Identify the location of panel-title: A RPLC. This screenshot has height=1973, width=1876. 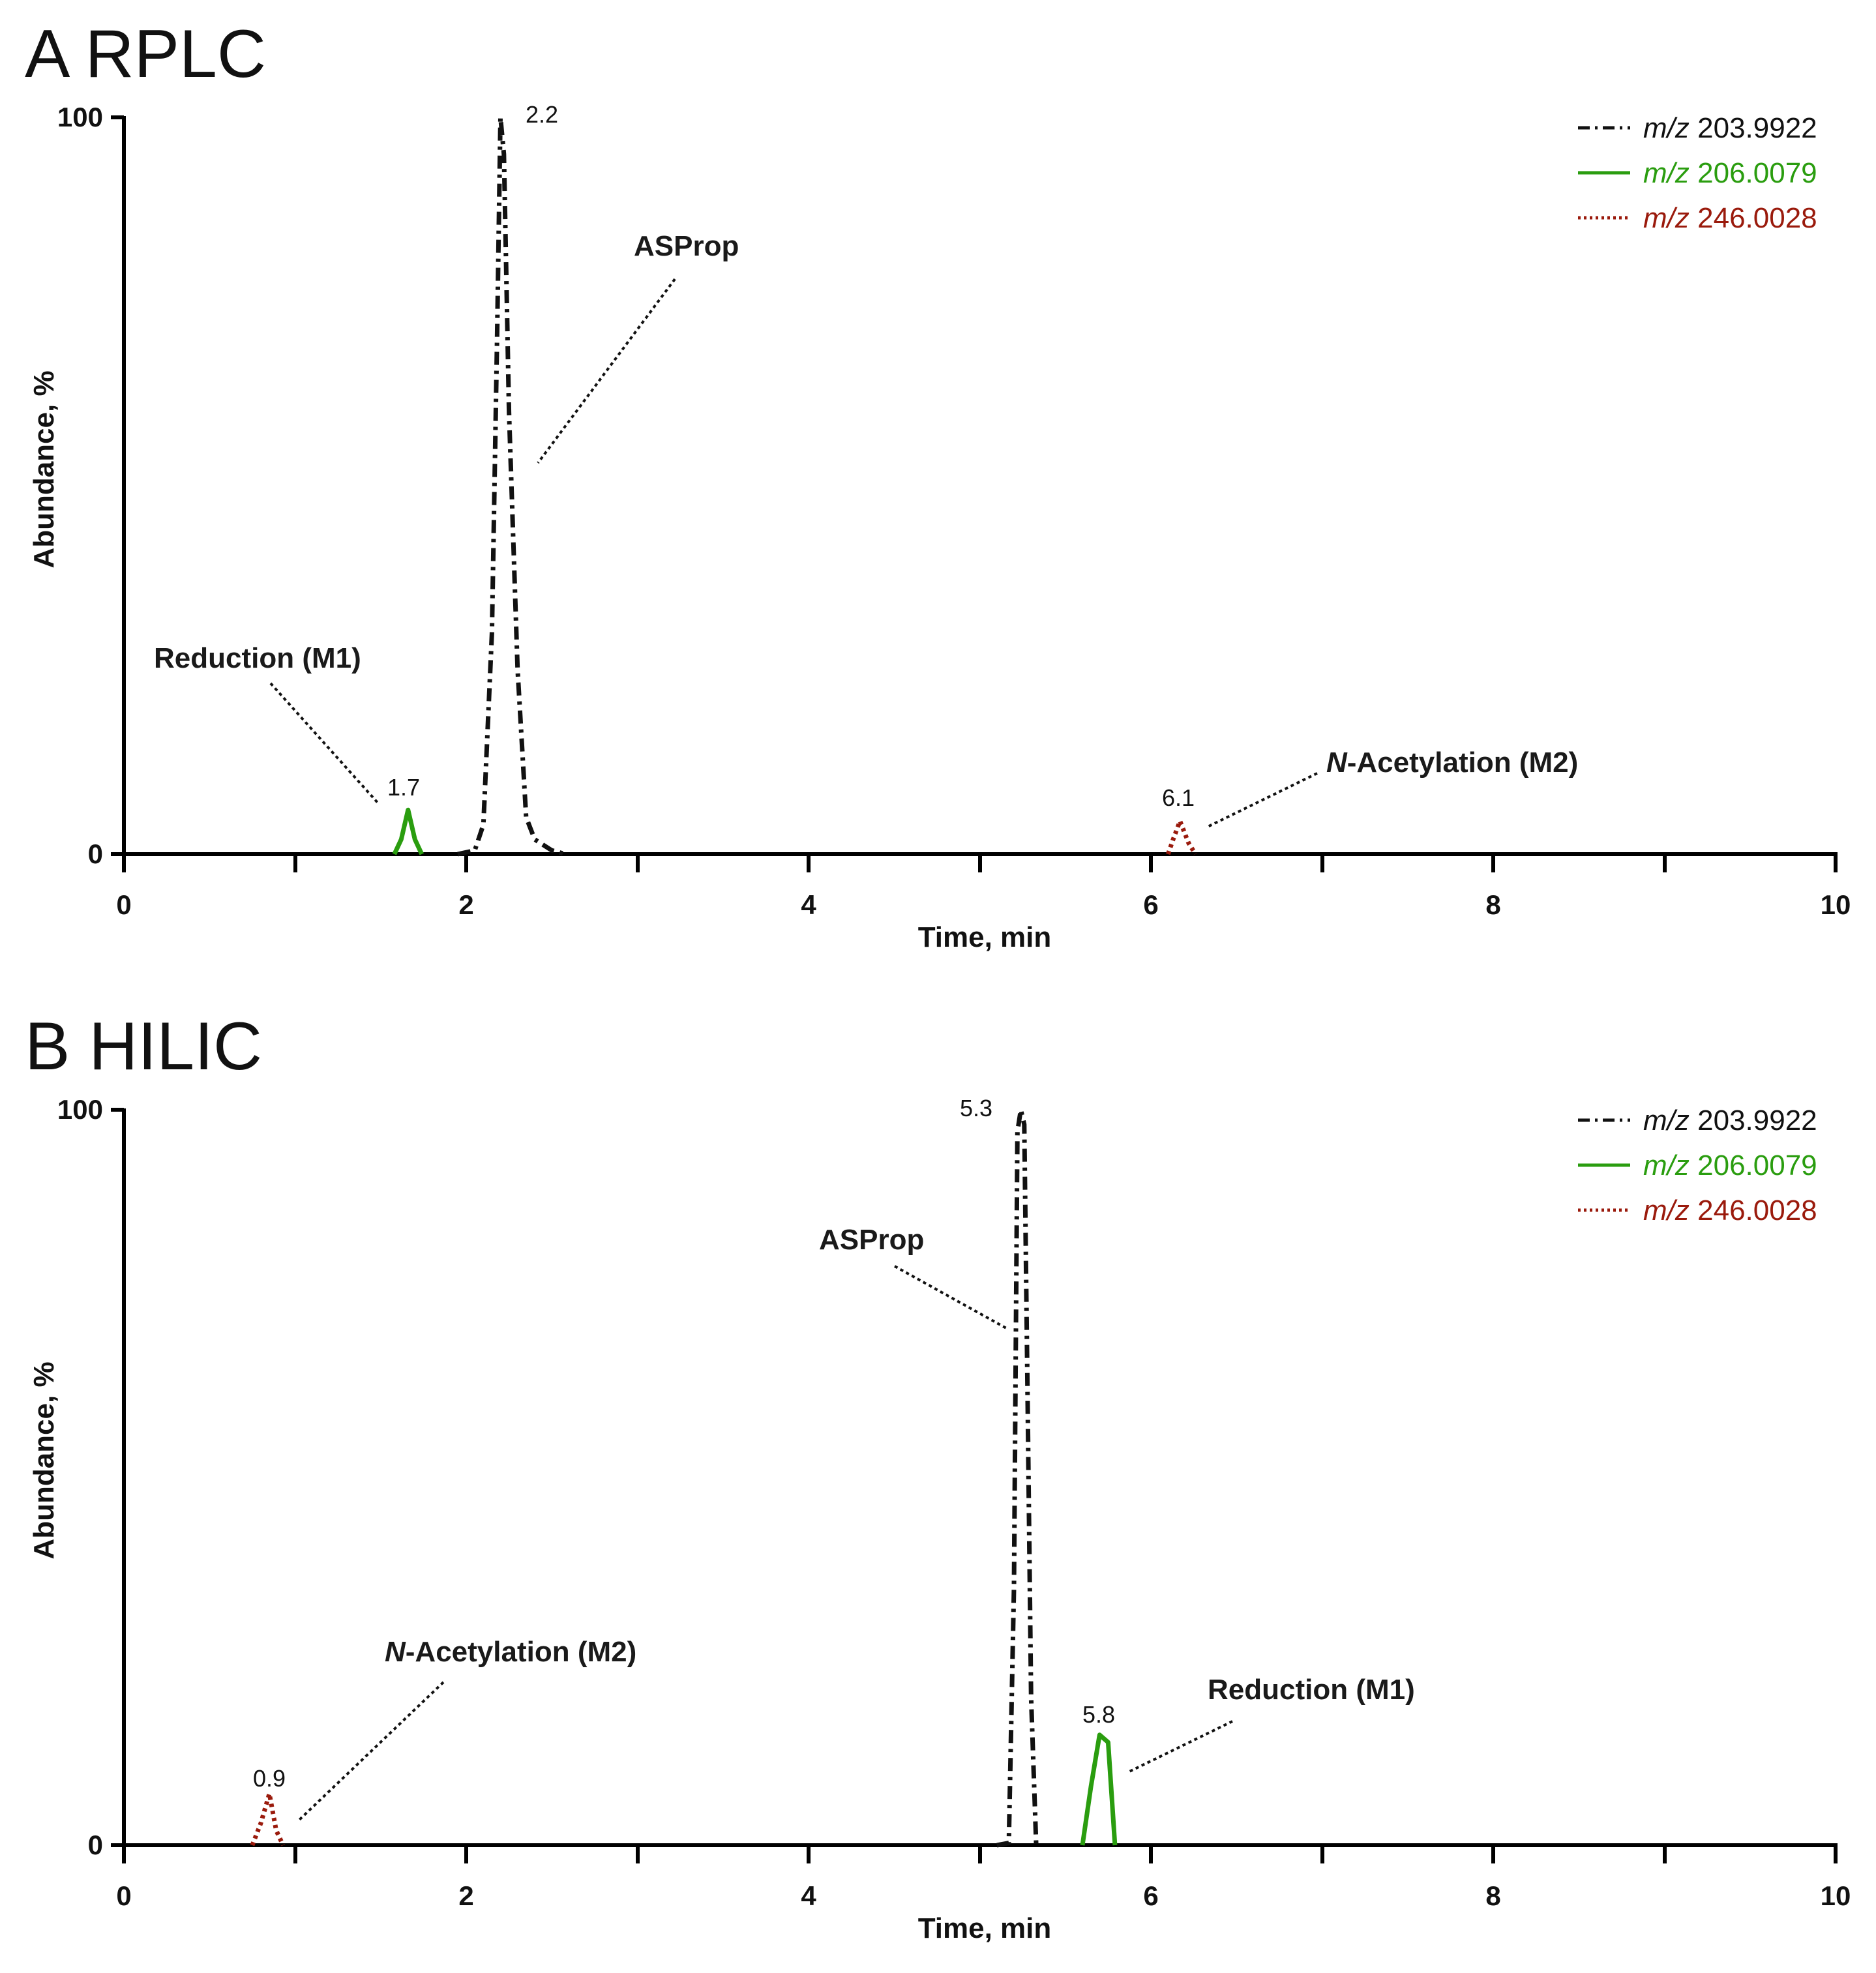
(145, 54).